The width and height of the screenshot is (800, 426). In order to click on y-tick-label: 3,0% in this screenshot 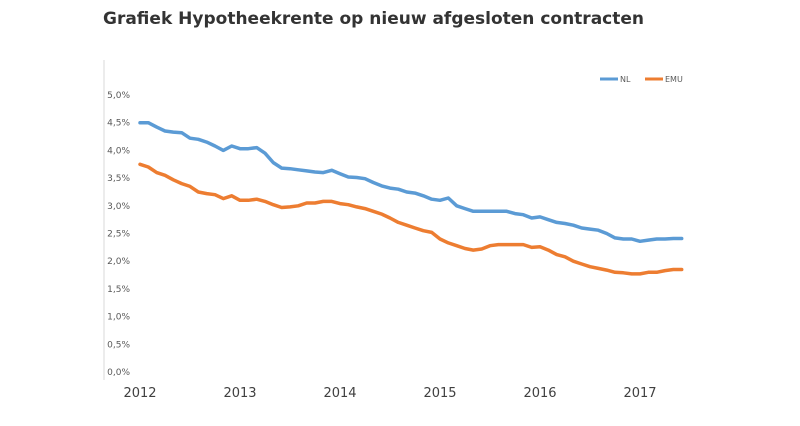, I will do `click(118, 207)`.